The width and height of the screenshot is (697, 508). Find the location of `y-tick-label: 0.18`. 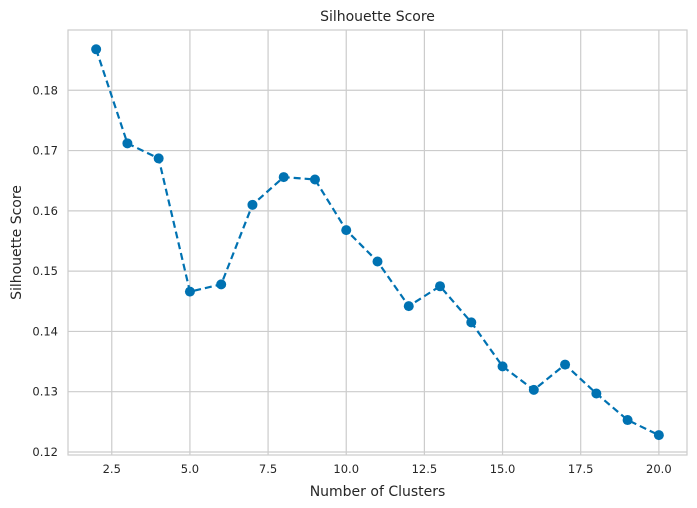

y-tick-label: 0.18 is located at coordinates (45, 90).